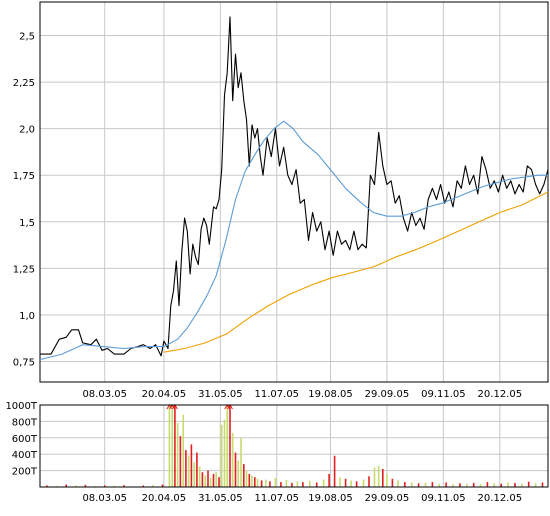 This screenshot has width=550, height=516. Describe the element at coordinates (220, 498) in the screenshot. I see `volume-x-tick-label: 31.05.05` at that location.